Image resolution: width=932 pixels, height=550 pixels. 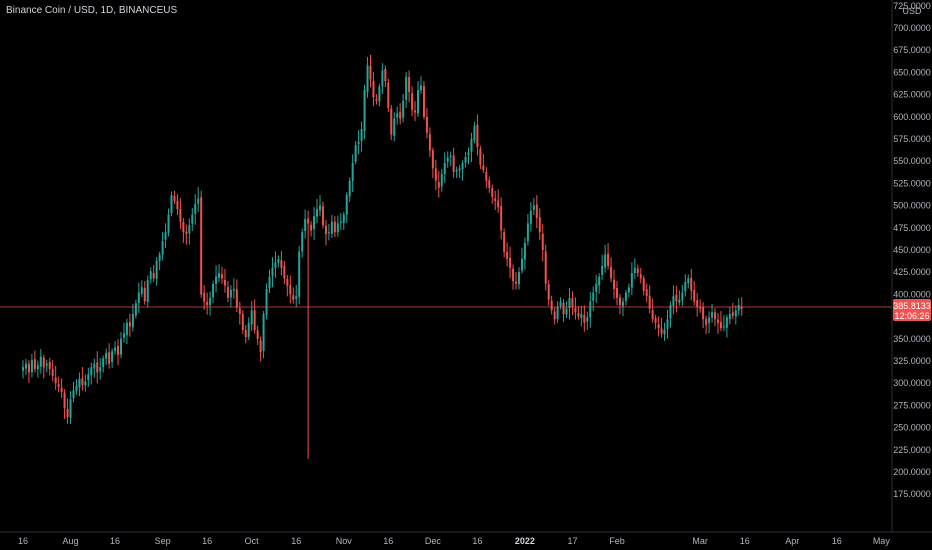 What do you see at coordinates (792, 541) in the screenshot?
I see `time-tick-label: Apr` at bounding box center [792, 541].